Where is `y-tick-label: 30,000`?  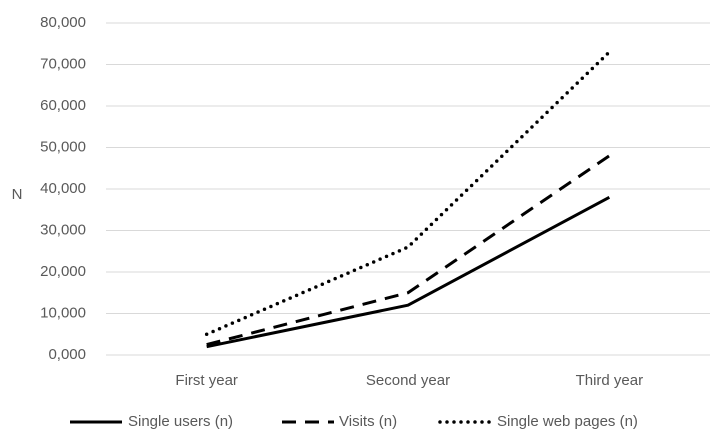 y-tick-label: 30,000 is located at coordinates (63, 229).